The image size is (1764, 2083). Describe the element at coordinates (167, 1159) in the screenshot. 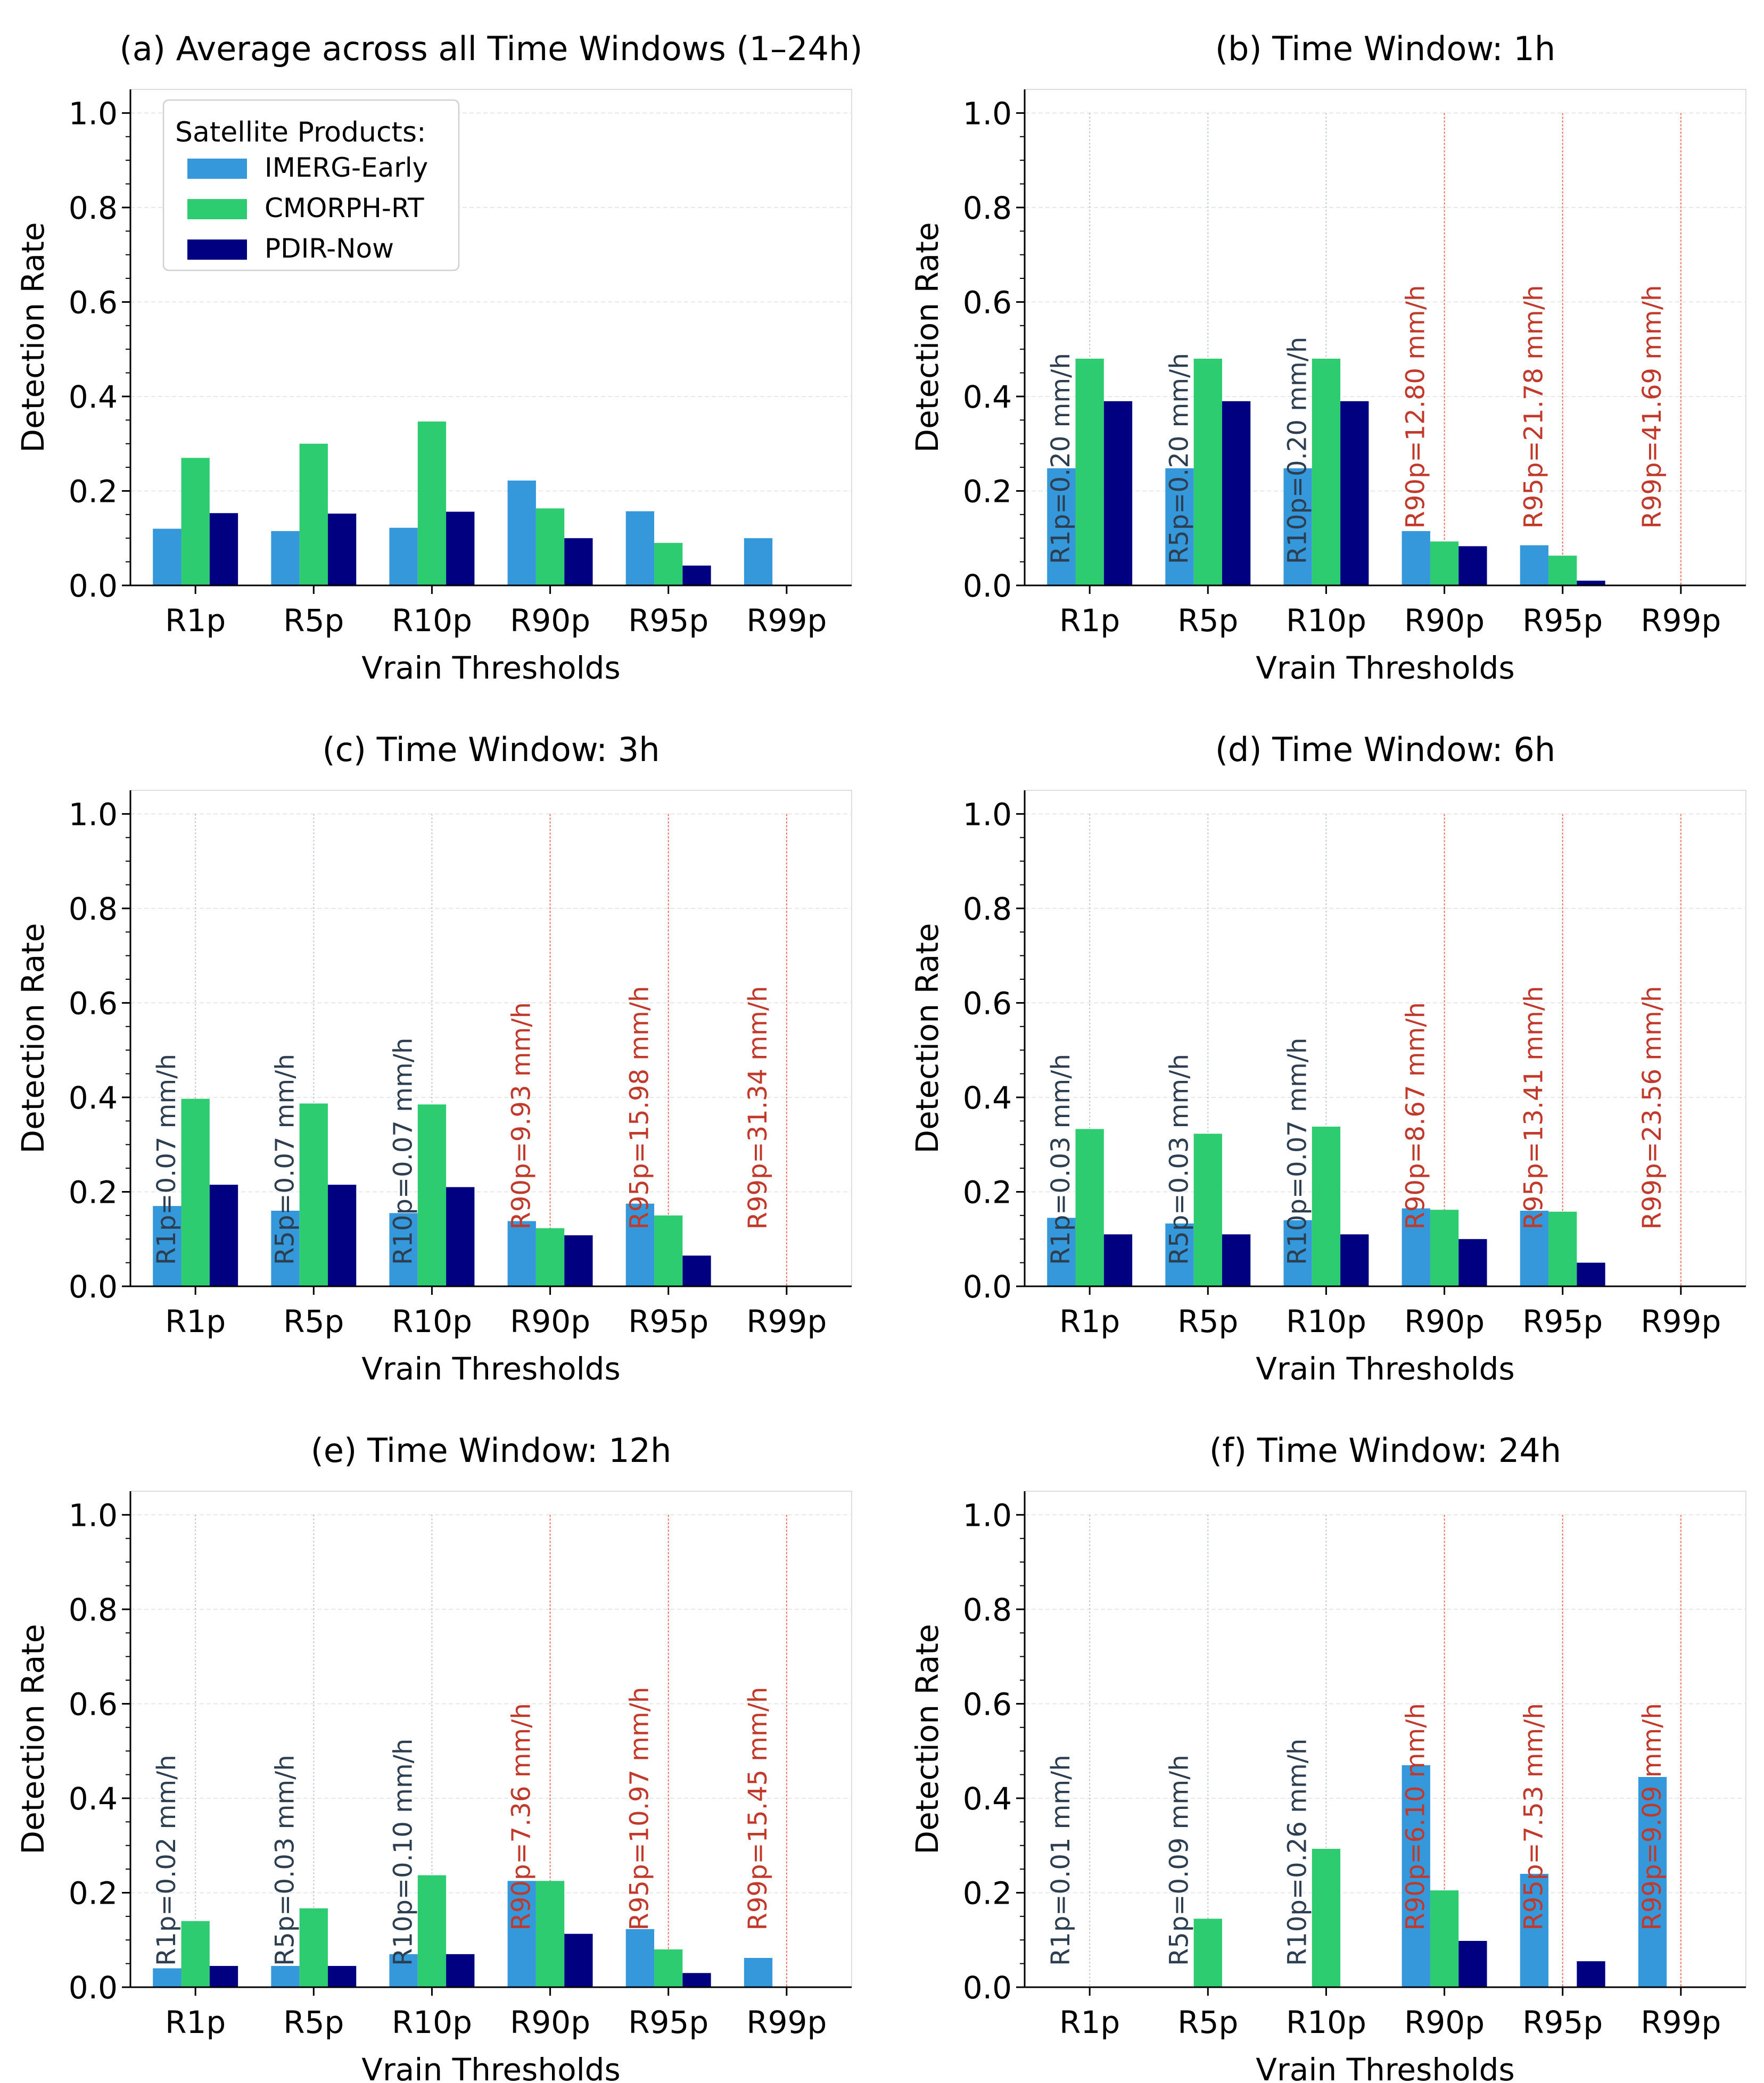

I see `threshold-label: R1p=0.07 mm/h` at that location.